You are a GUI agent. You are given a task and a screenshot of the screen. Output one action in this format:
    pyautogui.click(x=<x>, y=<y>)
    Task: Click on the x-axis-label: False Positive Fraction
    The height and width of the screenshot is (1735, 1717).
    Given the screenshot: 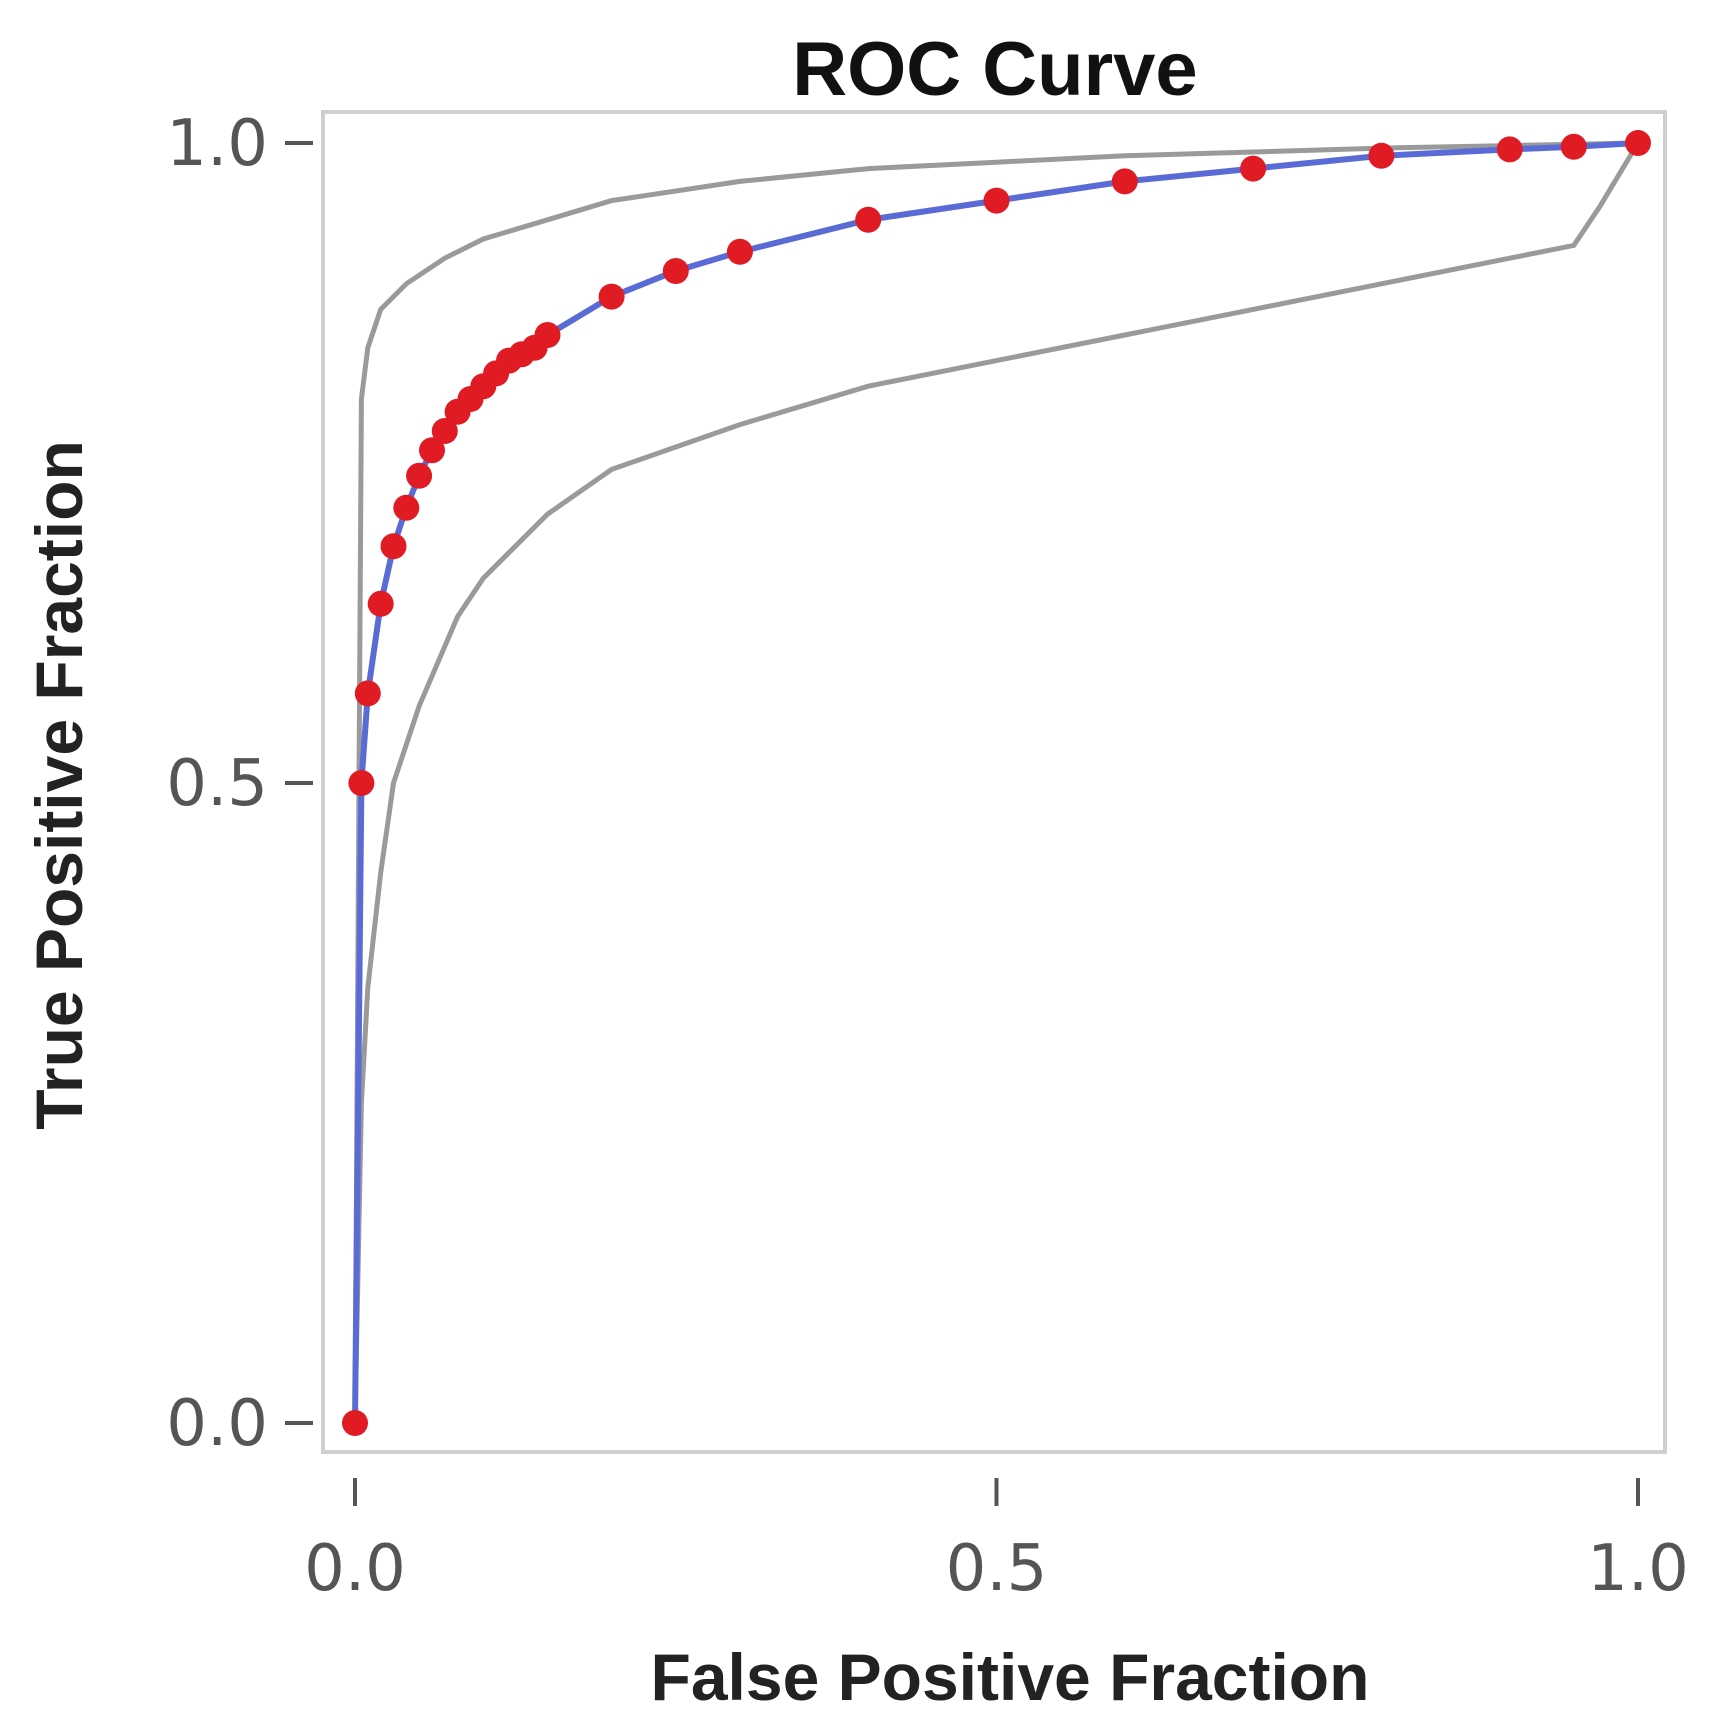 What is the action you would take?
    pyautogui.click(x=1010, y=1677)
    